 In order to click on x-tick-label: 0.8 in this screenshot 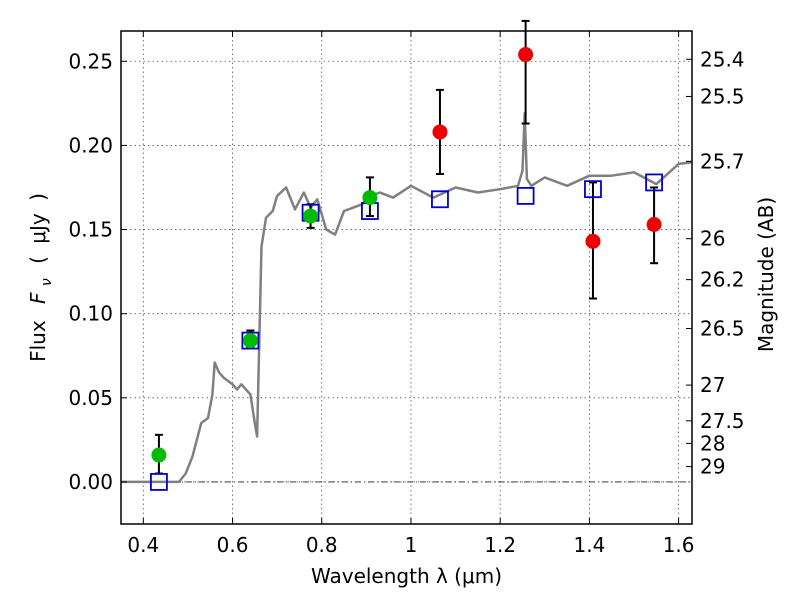, I will do `click(322, 545)`.